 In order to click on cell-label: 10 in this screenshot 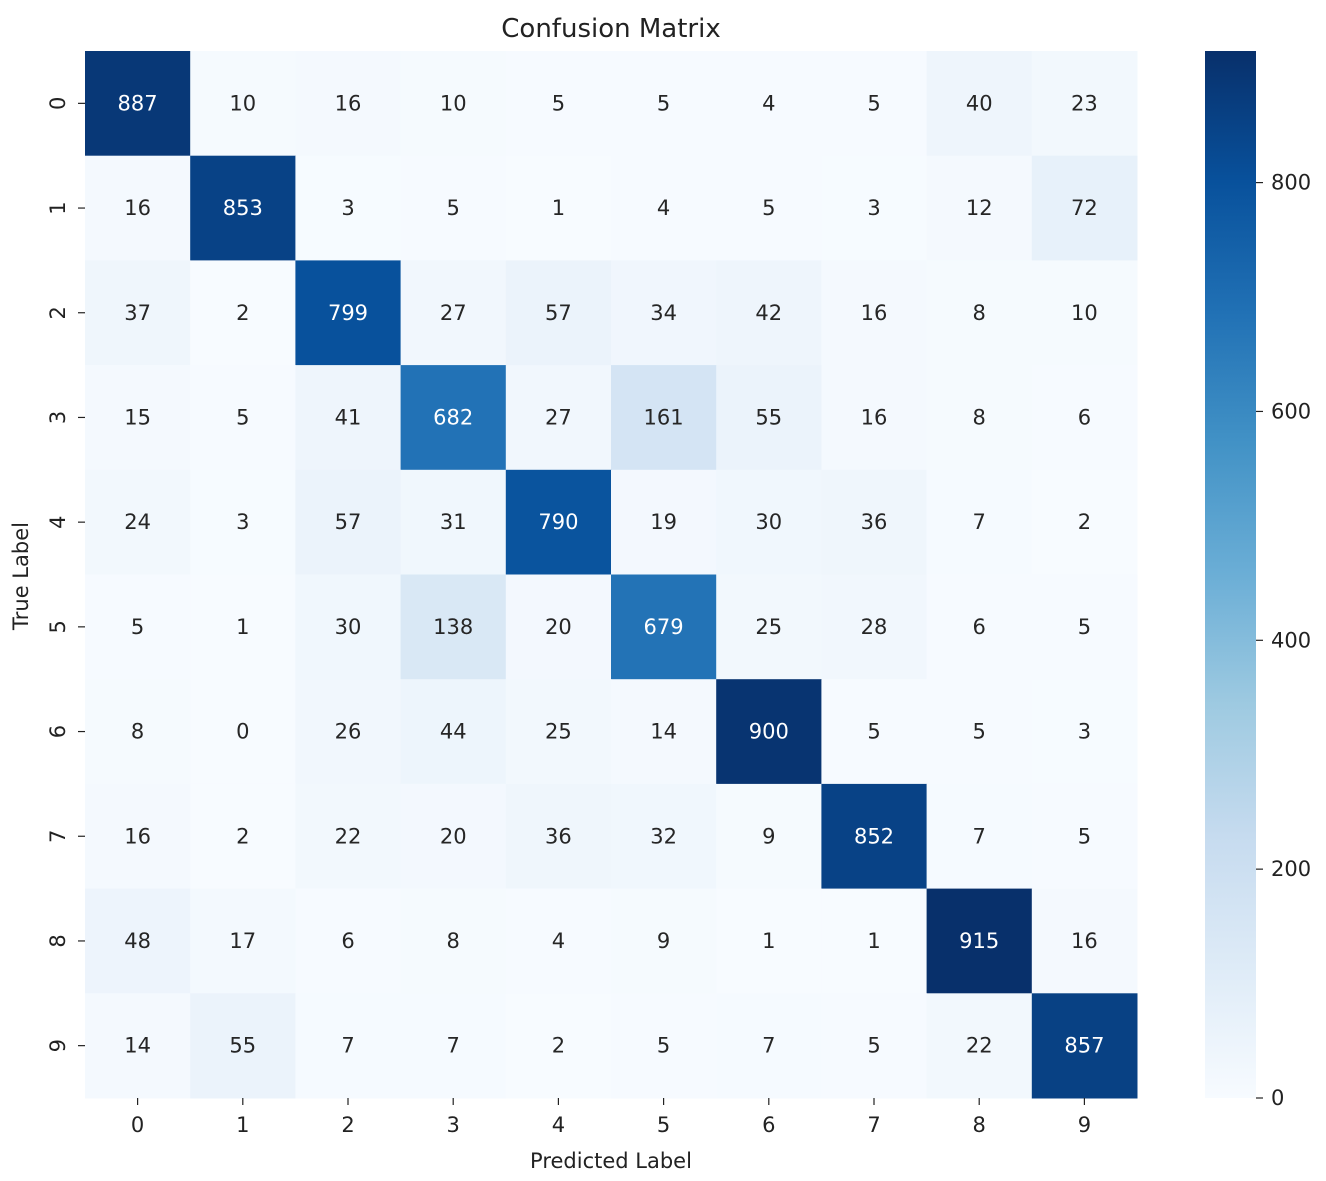, I will do `click(453, 103)`.